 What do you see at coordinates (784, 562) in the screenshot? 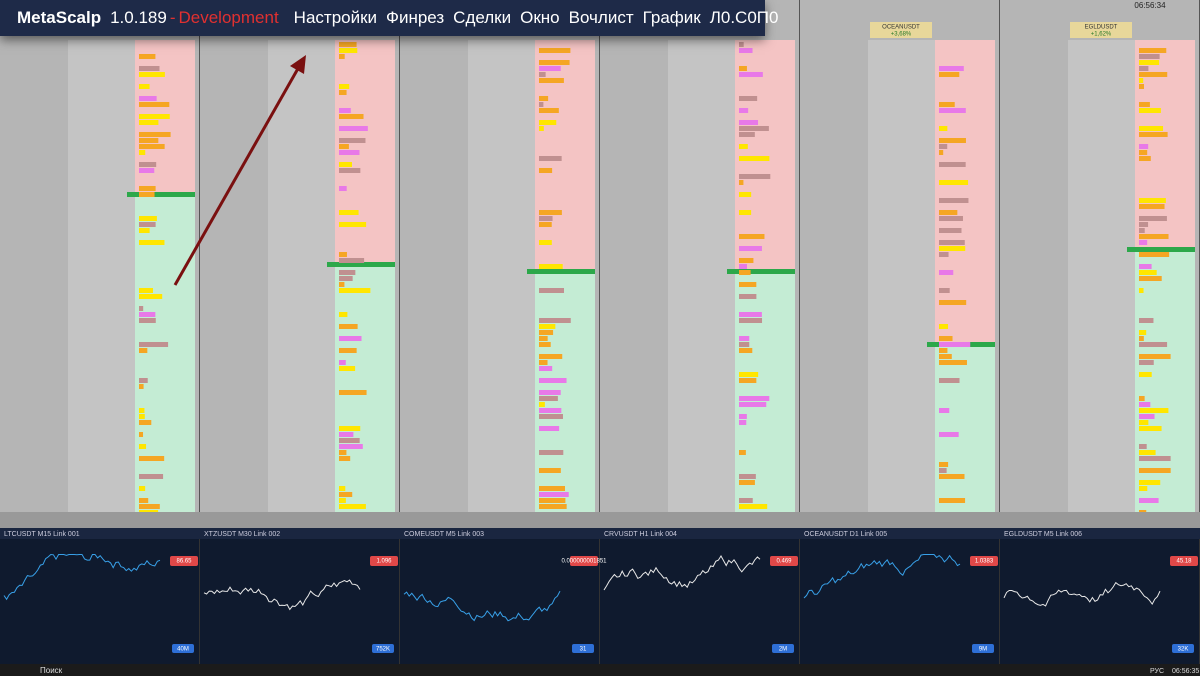
I see `price-label: 0.469` at bounding box center [784, 562].